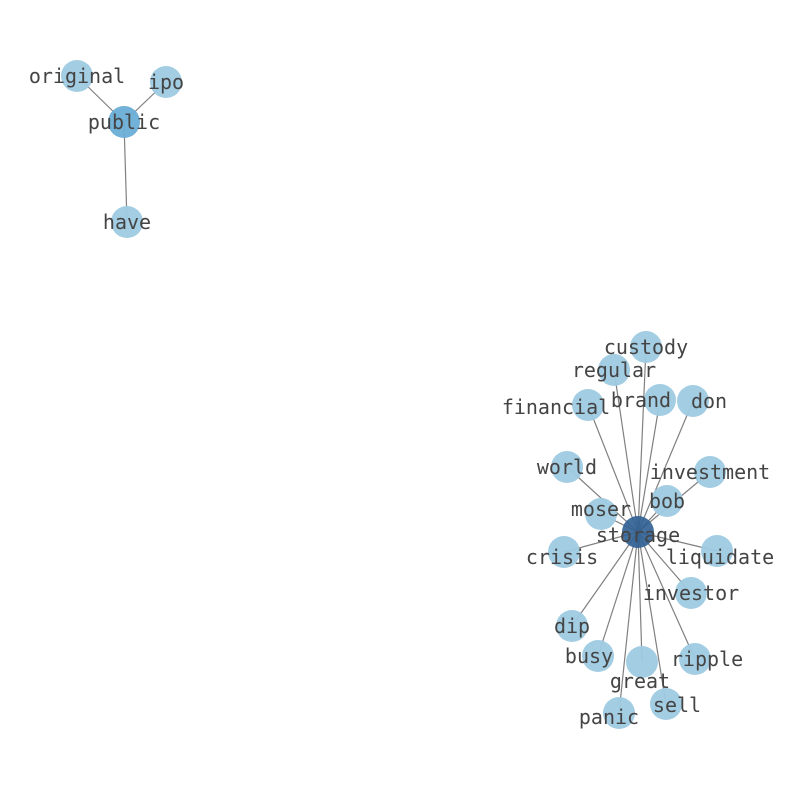 This screenshot has height=790, width=794. Describe the element at coordinates (556, 407) in the screenshot. I see `node-label-financial: financial` at that location.